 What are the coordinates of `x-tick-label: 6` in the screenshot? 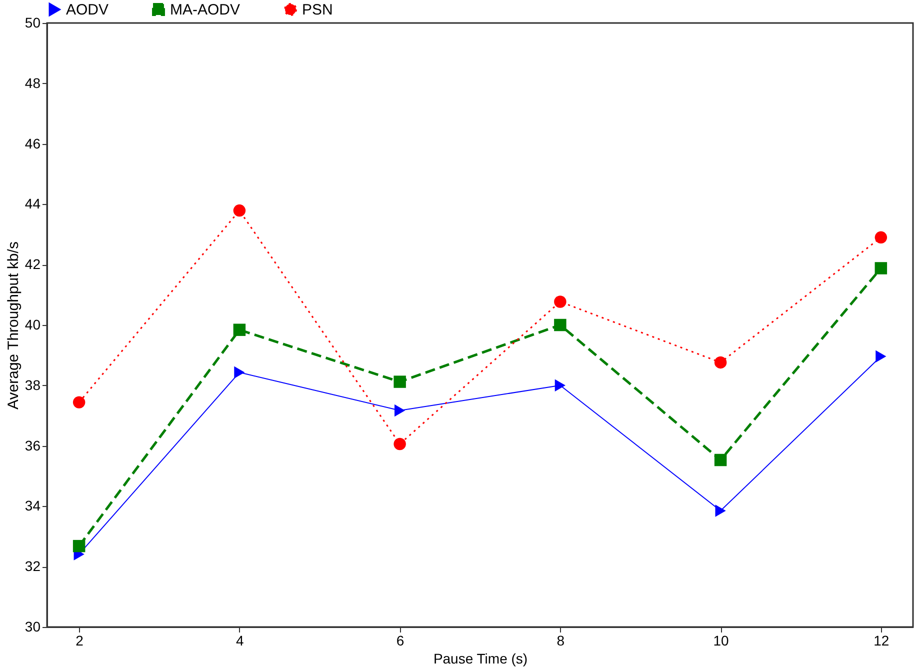 It's located at (400, 640).